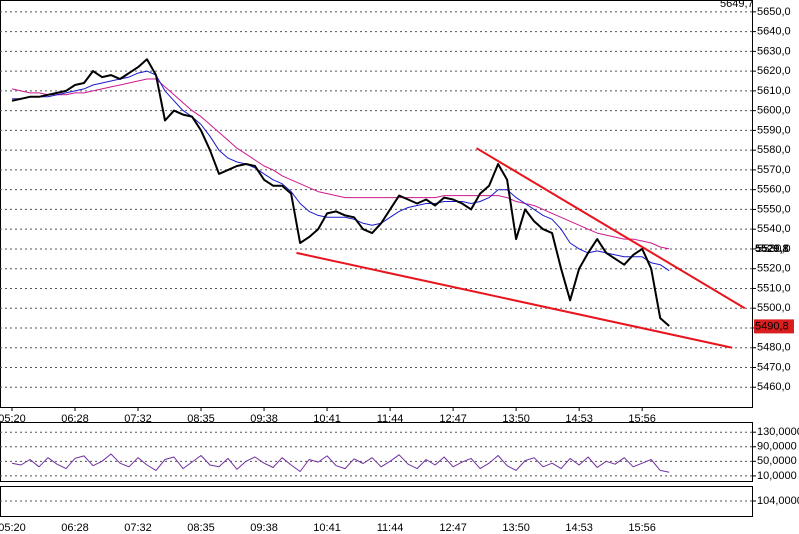 The height and width of the screenshot is (534, 799). Describe the element at coordinates (774, 367) in the screenshot. I see `y-tick-label: 5470,0` at that location.